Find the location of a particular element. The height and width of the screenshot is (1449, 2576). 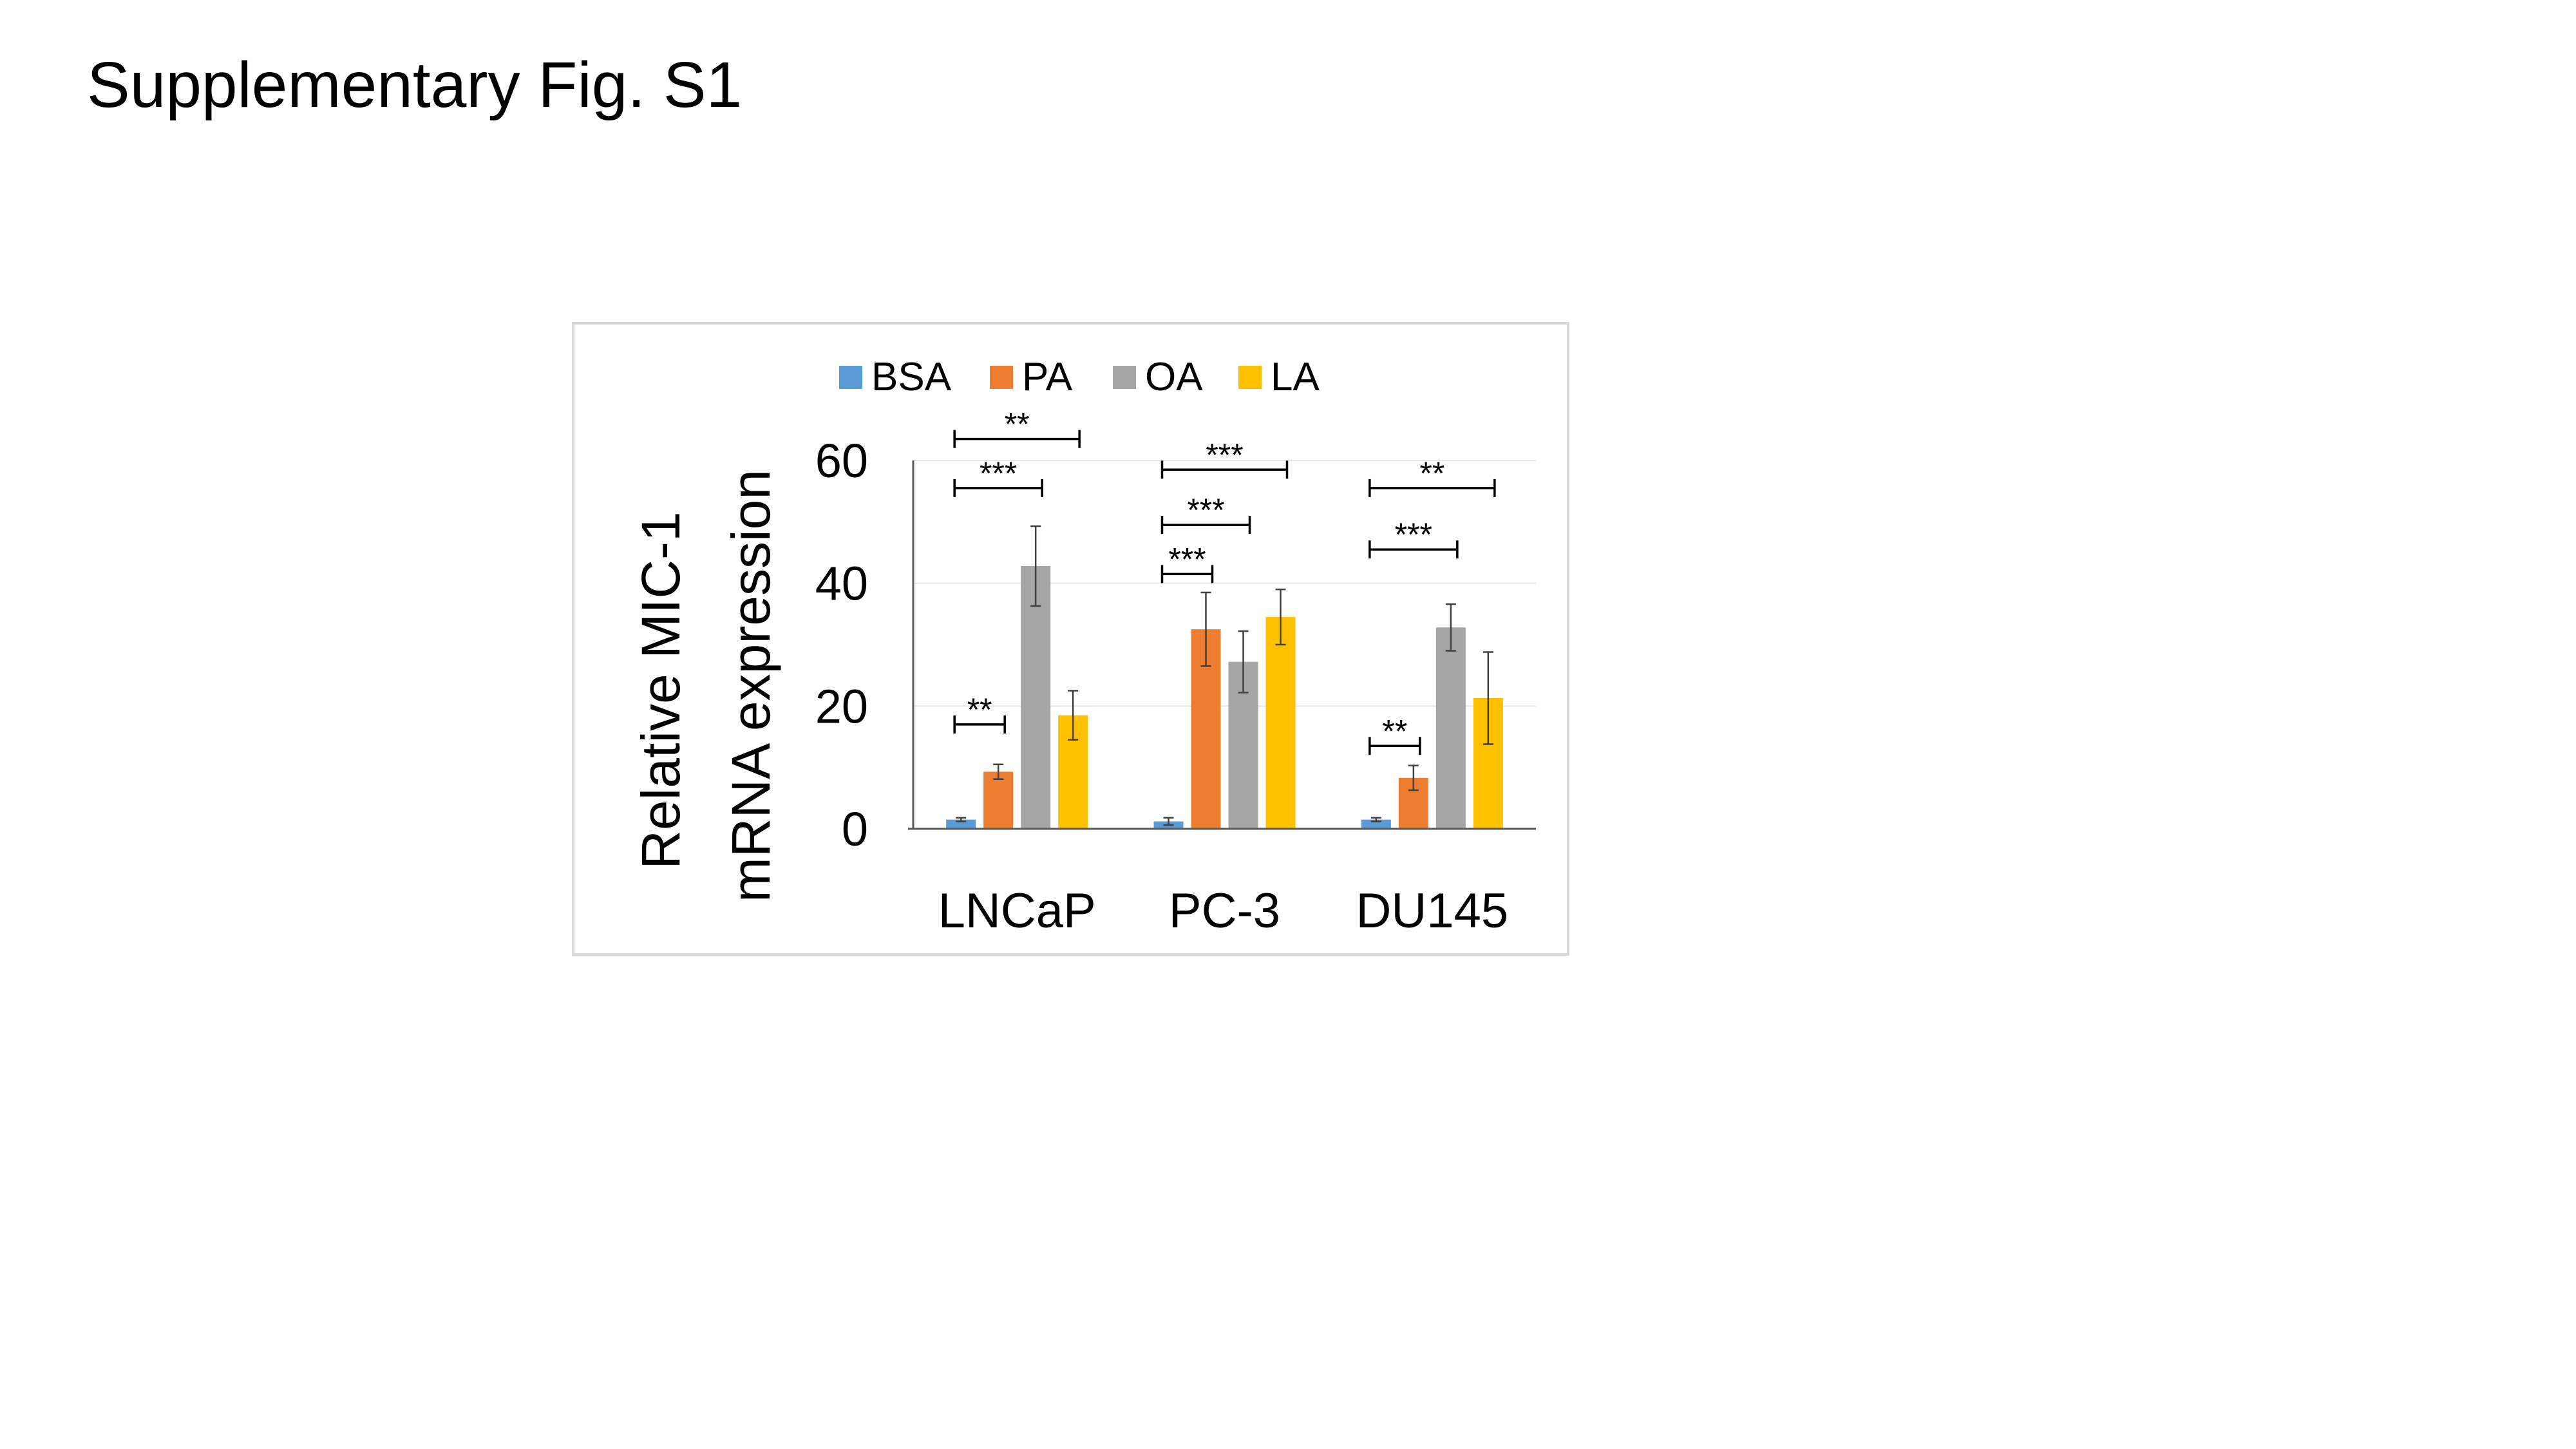

y-axis-label-line-2: mRNA expression is located at coordinates (751, 685).